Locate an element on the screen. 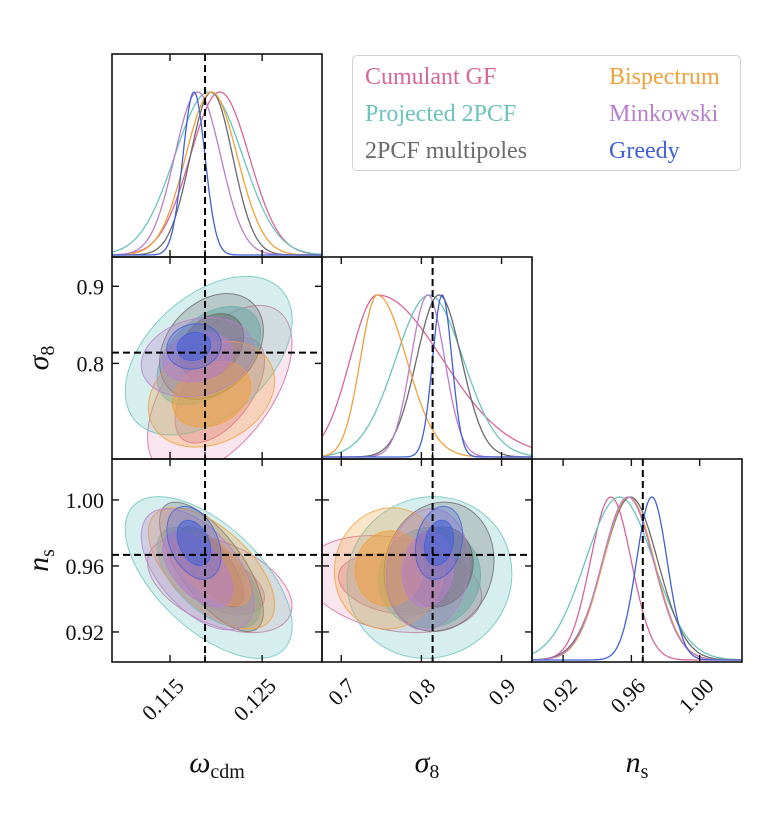 Image resolution: width=770 pixels, height=822 pixels. marginal-omega_cdm-2pcf-multipoles is located at coordinates (217, 173).